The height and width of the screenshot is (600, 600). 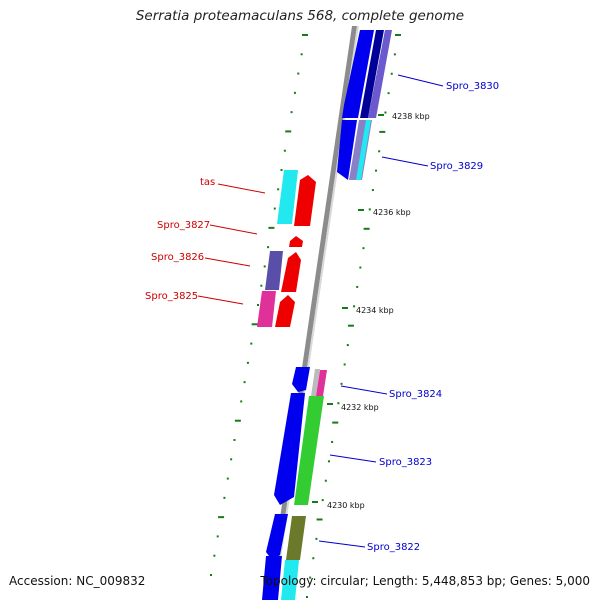 I want to click on tick-label-4238: 4238 kbp, so click(x=411, y=116).